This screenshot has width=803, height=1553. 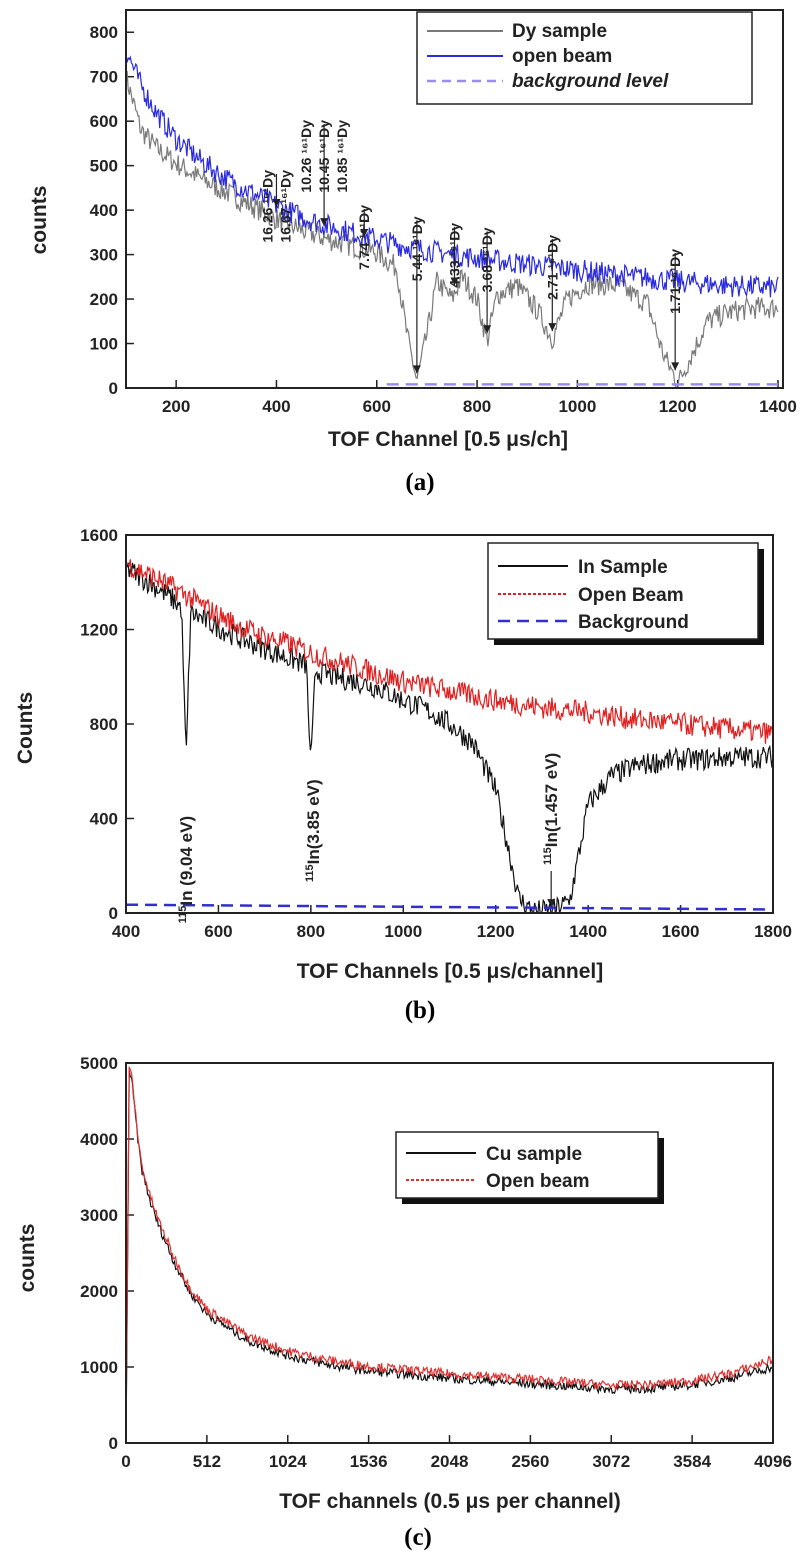 What do you see at coordinates (681, 931) in the screenshot?
I see `panel-b-xtick-label: 1600` at bounding box center [681, 931].